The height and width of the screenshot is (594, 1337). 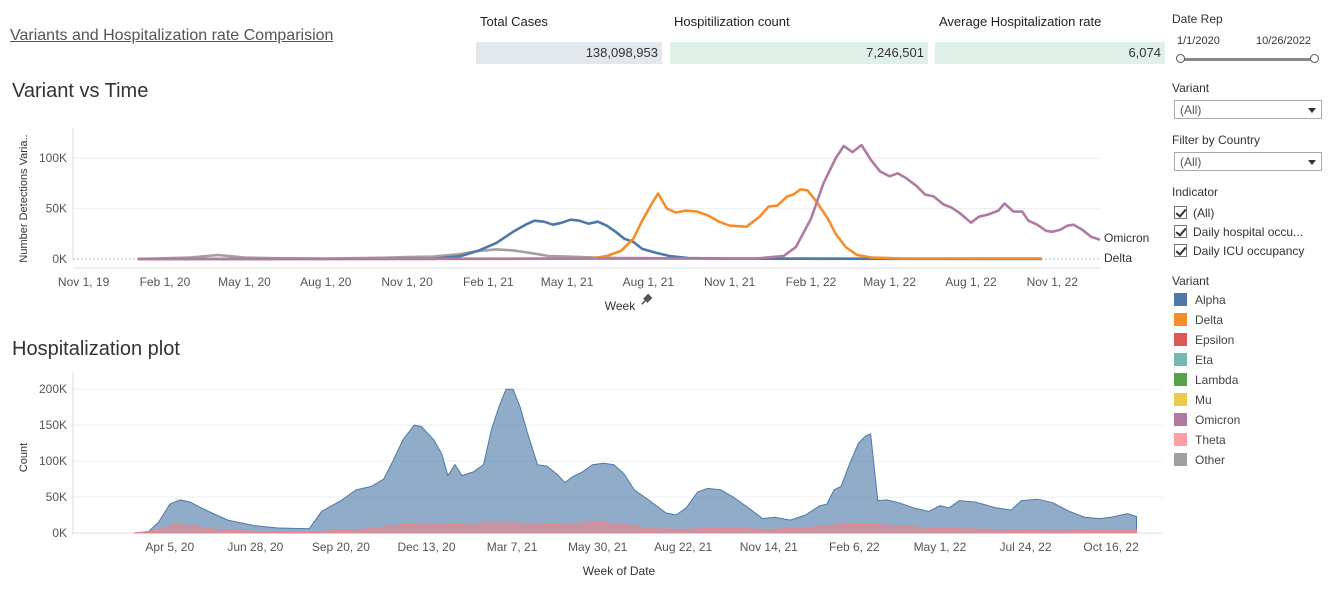 I want to click on x-tick-label: Oct 16, 22, so click(x=1111, y=547).